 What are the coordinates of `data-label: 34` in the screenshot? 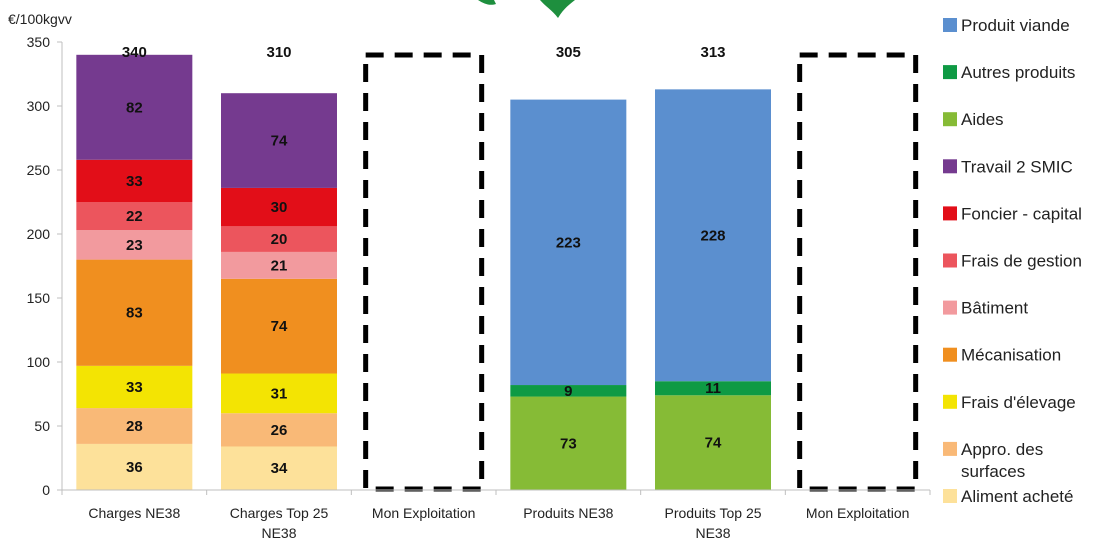 It's located at (279, 468).